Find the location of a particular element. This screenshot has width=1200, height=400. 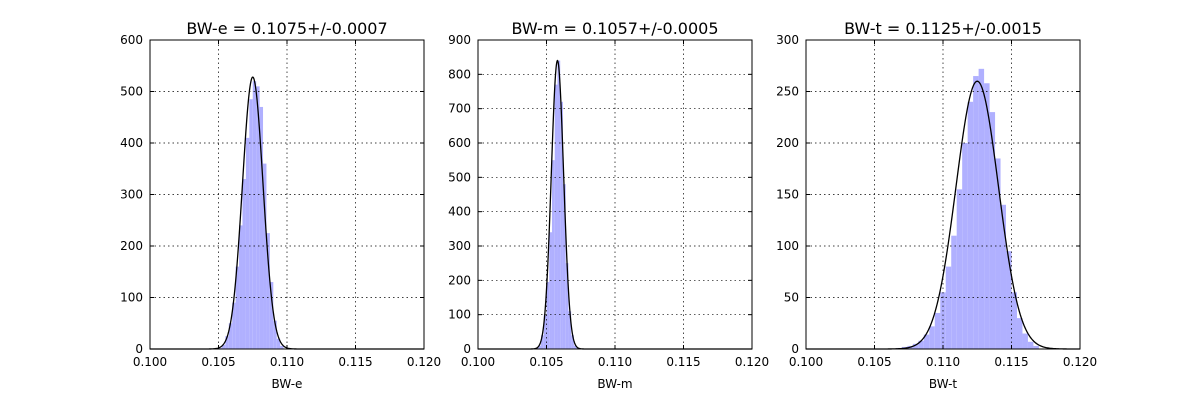

y-tick-label-bw-m-3: 300 is located at coordinates (459, 246).